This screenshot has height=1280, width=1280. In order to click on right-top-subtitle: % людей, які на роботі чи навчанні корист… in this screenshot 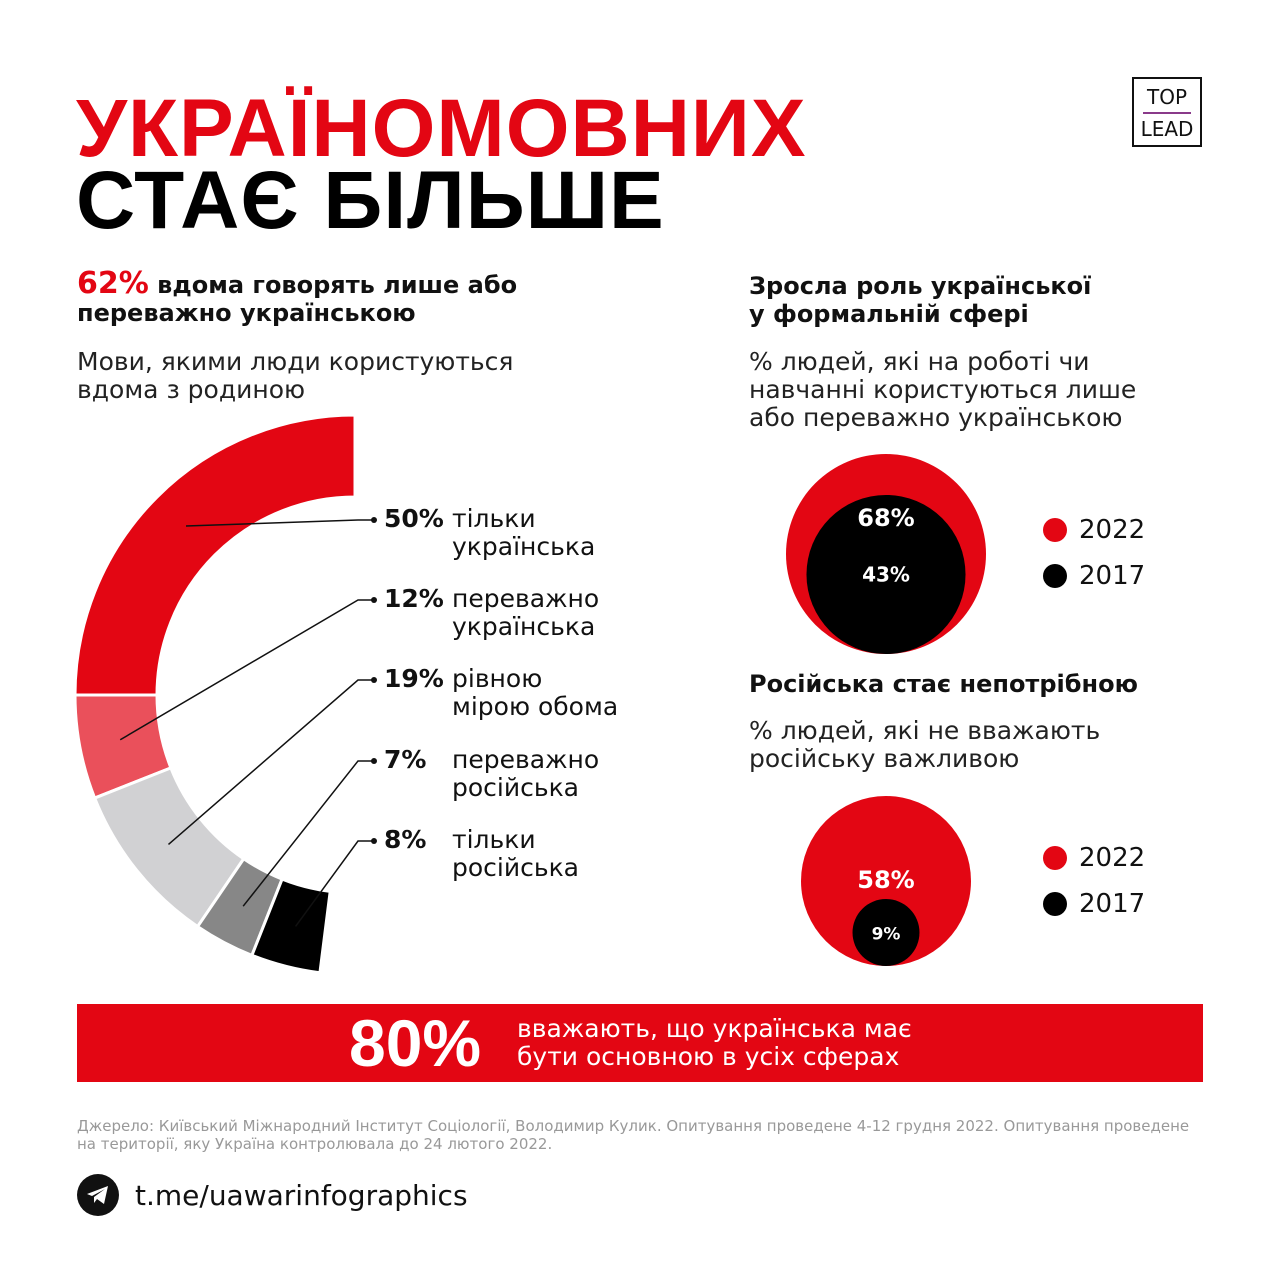, I will do `click(943, 389)`.